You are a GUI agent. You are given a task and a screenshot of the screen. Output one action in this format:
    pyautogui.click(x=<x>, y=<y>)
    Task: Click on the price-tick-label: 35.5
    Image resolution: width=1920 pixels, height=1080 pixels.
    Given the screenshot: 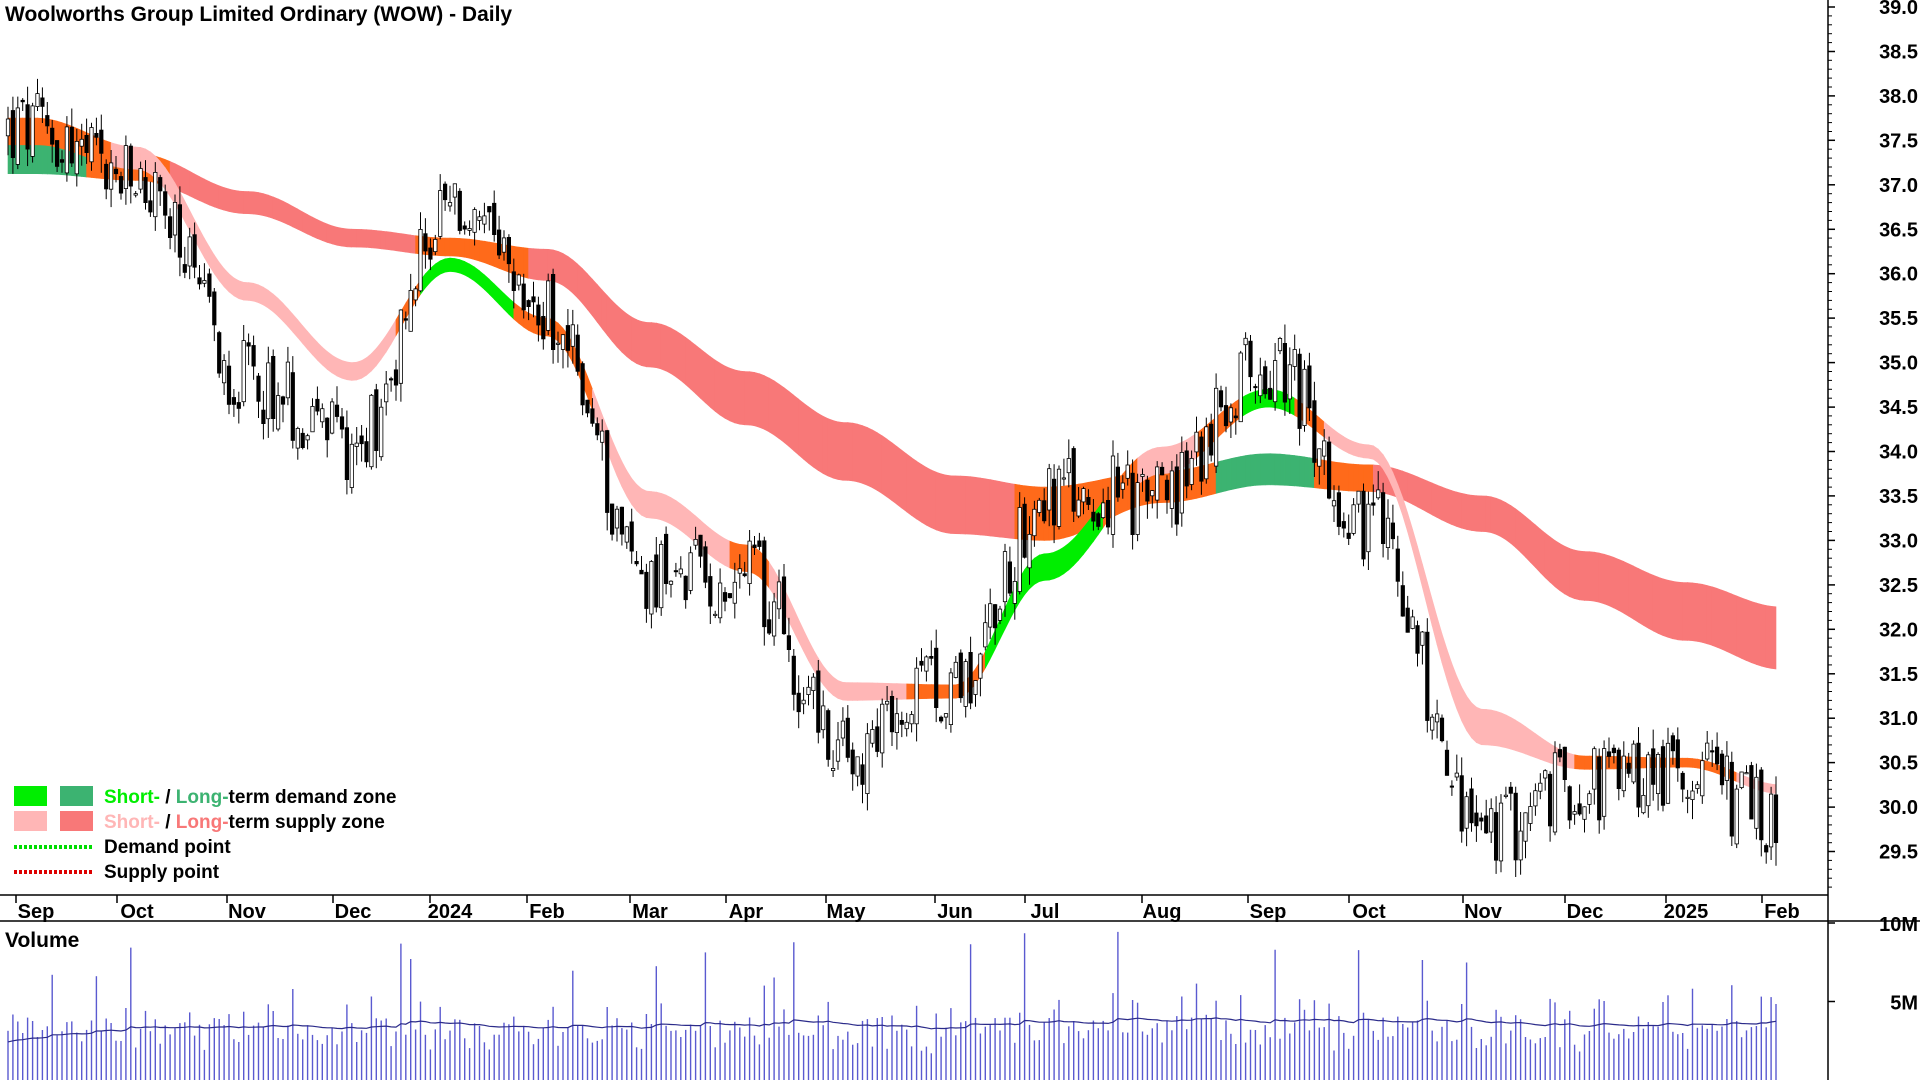 What is the action you would take?
    pyautogui.click(x=1898, y=319)
    